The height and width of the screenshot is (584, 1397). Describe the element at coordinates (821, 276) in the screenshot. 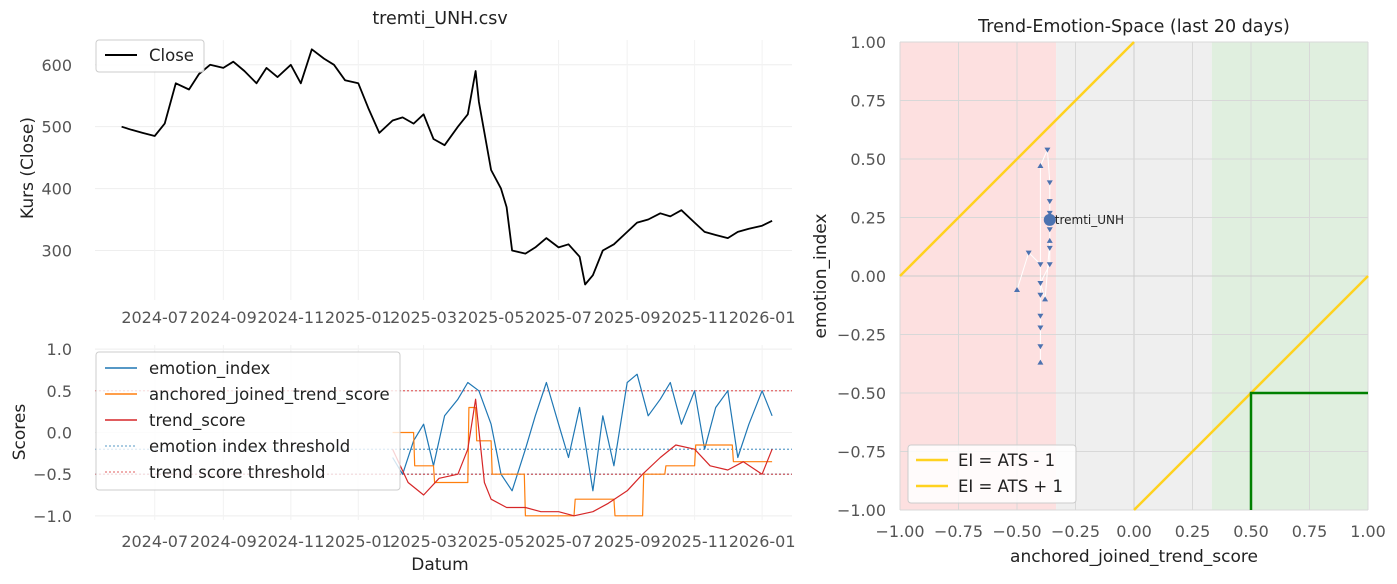

I see `trend-emotion-y-axis-label: emotion_index` at that location.